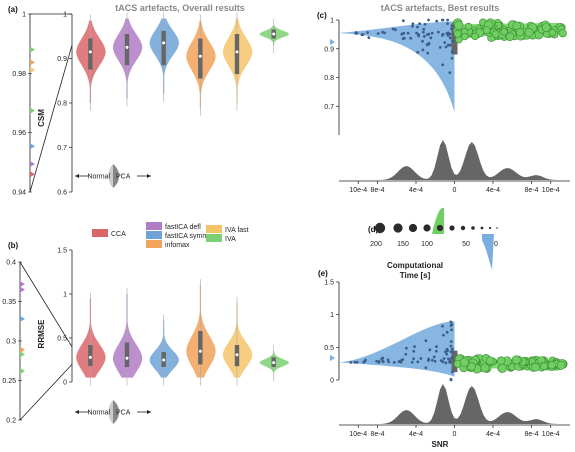 This screenshot has height=452, width=575. What do you see at coordinates (51, 119) in the screenshot?
I see `zoom-connector-bottom` at bounding box center [51, 119].